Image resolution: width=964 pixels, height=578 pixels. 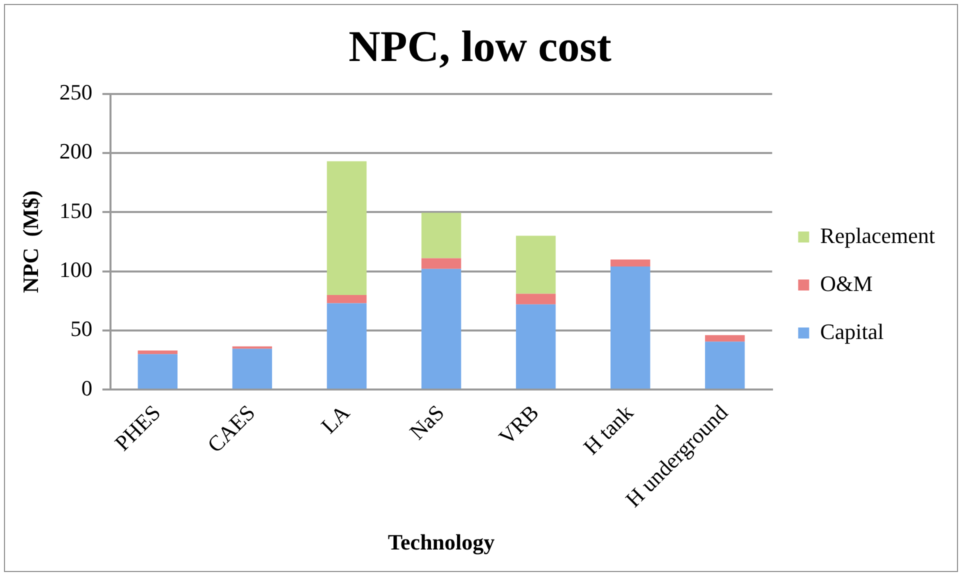 What do you see at coordinates (846, 283) in the screenshot?
I see `legend-label: O&M` at bounding box center [846, 283].